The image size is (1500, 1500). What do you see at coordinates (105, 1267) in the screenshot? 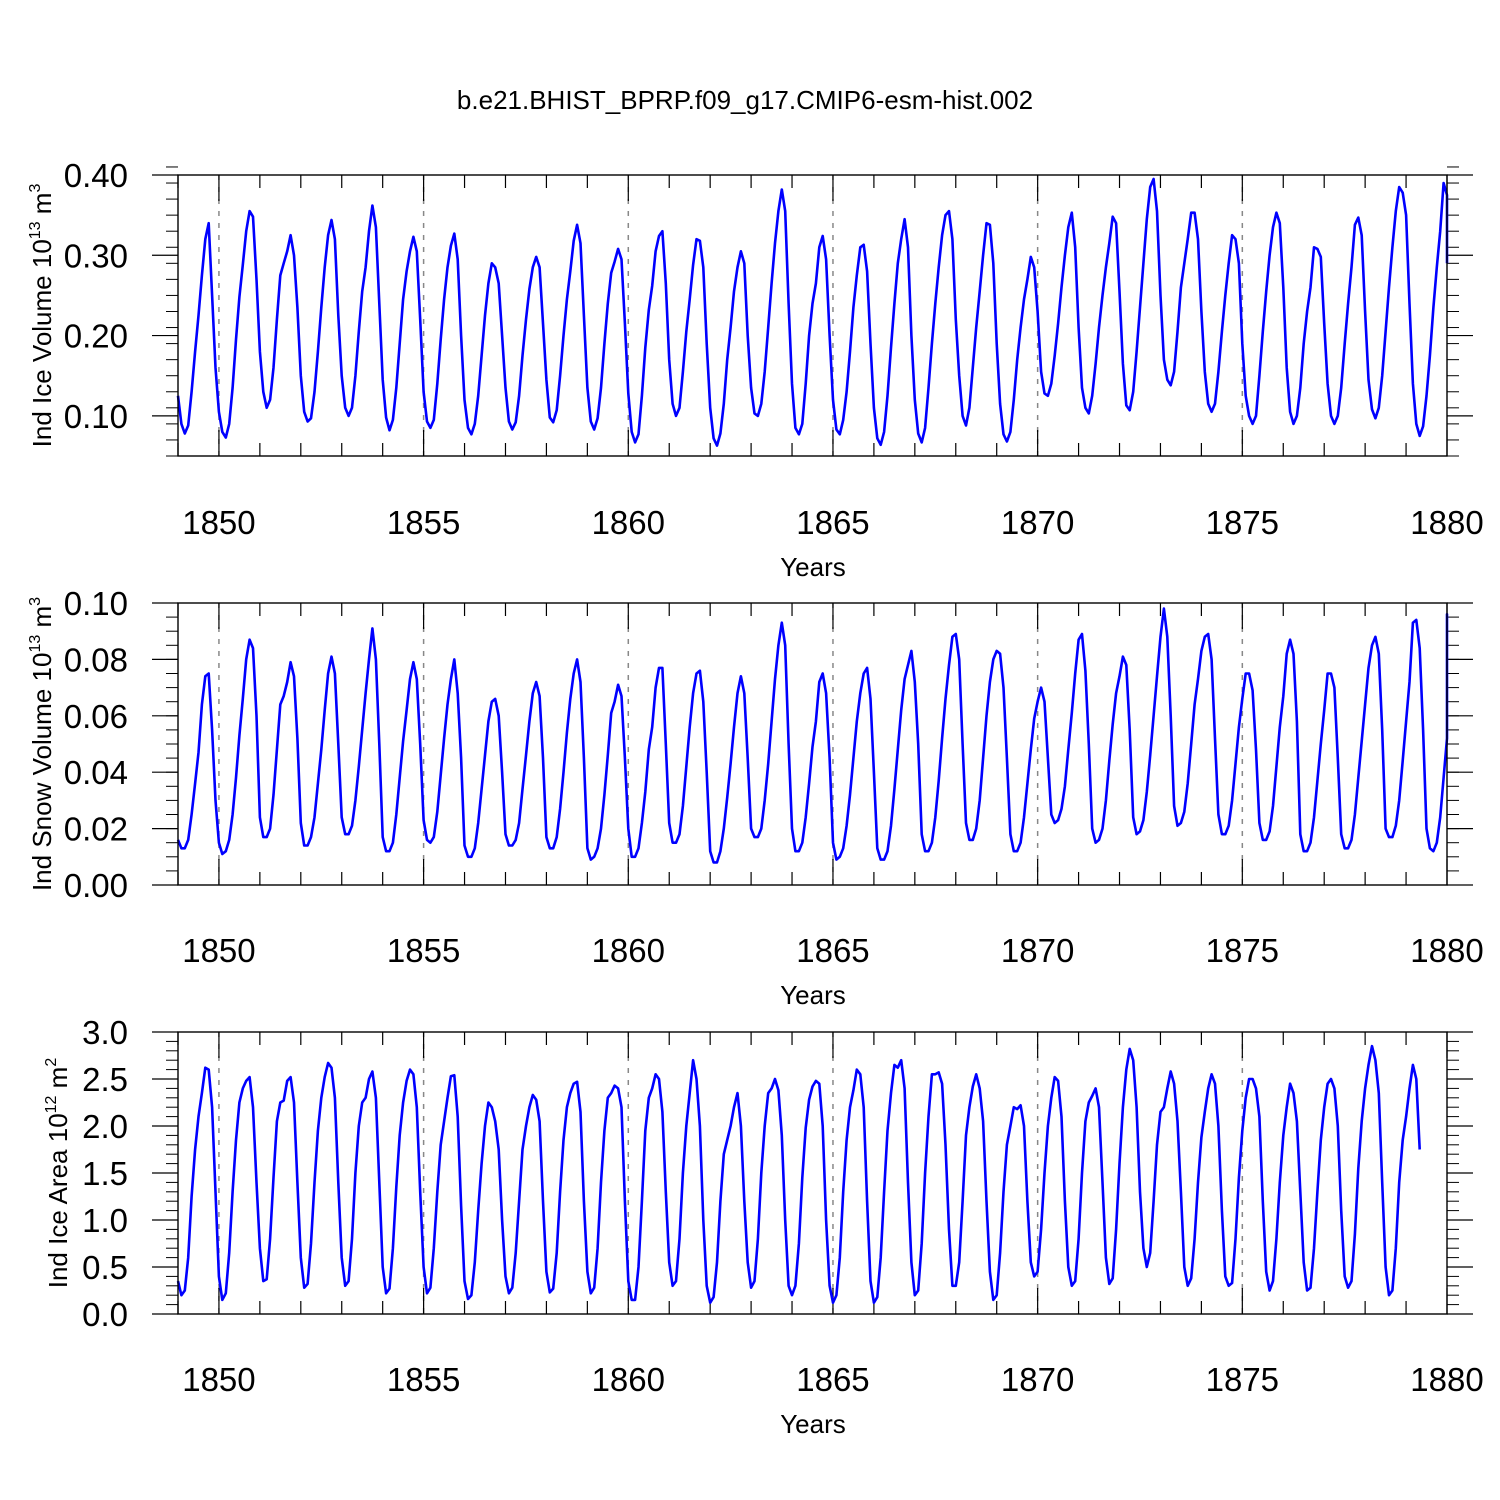
I see `y-tick-label: 0.5` at bounding box center [105, 1267].